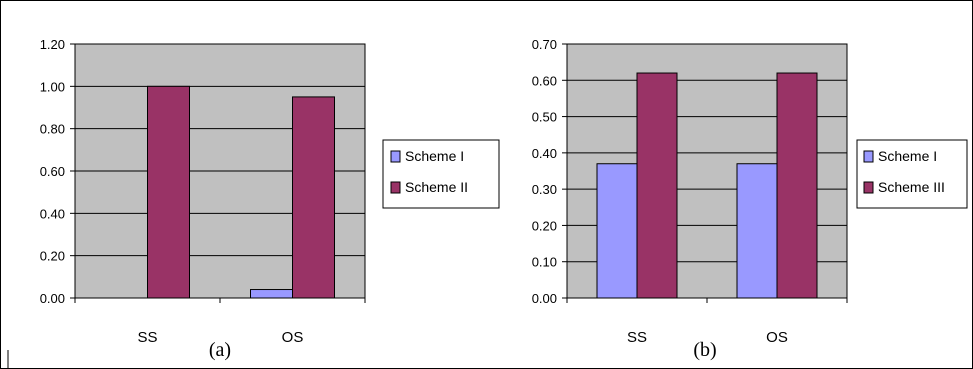 The image size is (973, 369). What do you see at coordinates (657, 185) in the screenshot?
I see `chartB-bar-scheme-iii-ss` at bounding box center [657, 185].